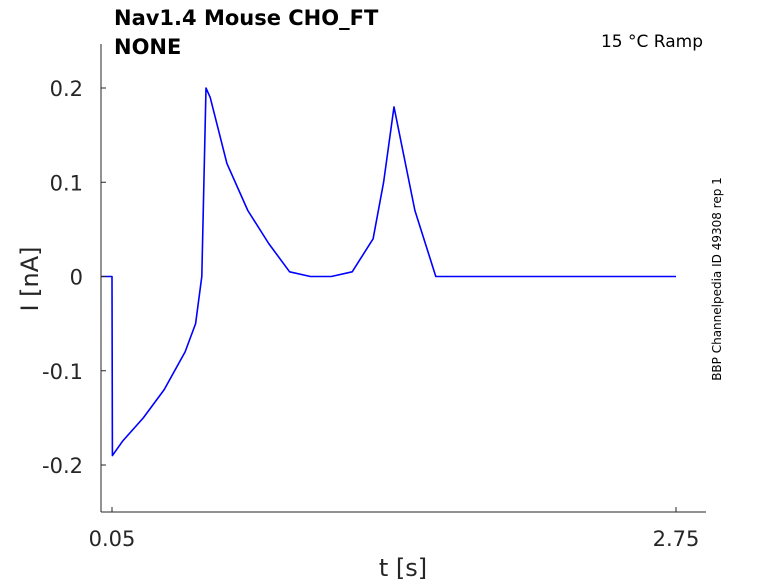 The width and height of the screenshot is (778, 583). Describe the element at coordinates (717, 279) in the screenshot. I see `side-id-label: BBP Channelpedia ID 49308 rep 1` at that location.